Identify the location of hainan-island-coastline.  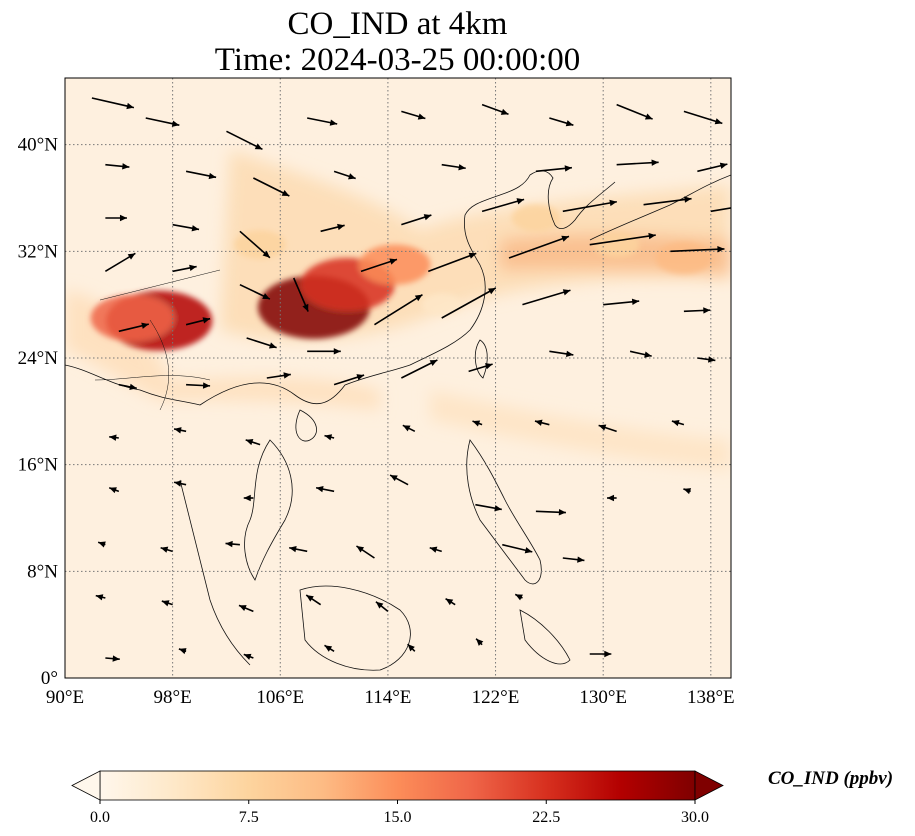
(306, 425).